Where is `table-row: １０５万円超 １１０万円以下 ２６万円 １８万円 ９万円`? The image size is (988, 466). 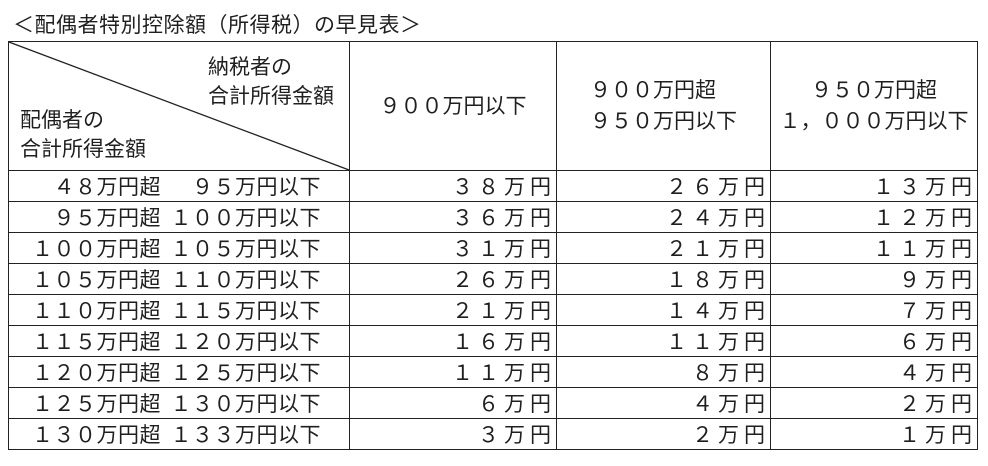
table-row: １０５万円超 １１０万円以下 ２６万円 １８万円 ９万円 is located at coordinates (493, 279).